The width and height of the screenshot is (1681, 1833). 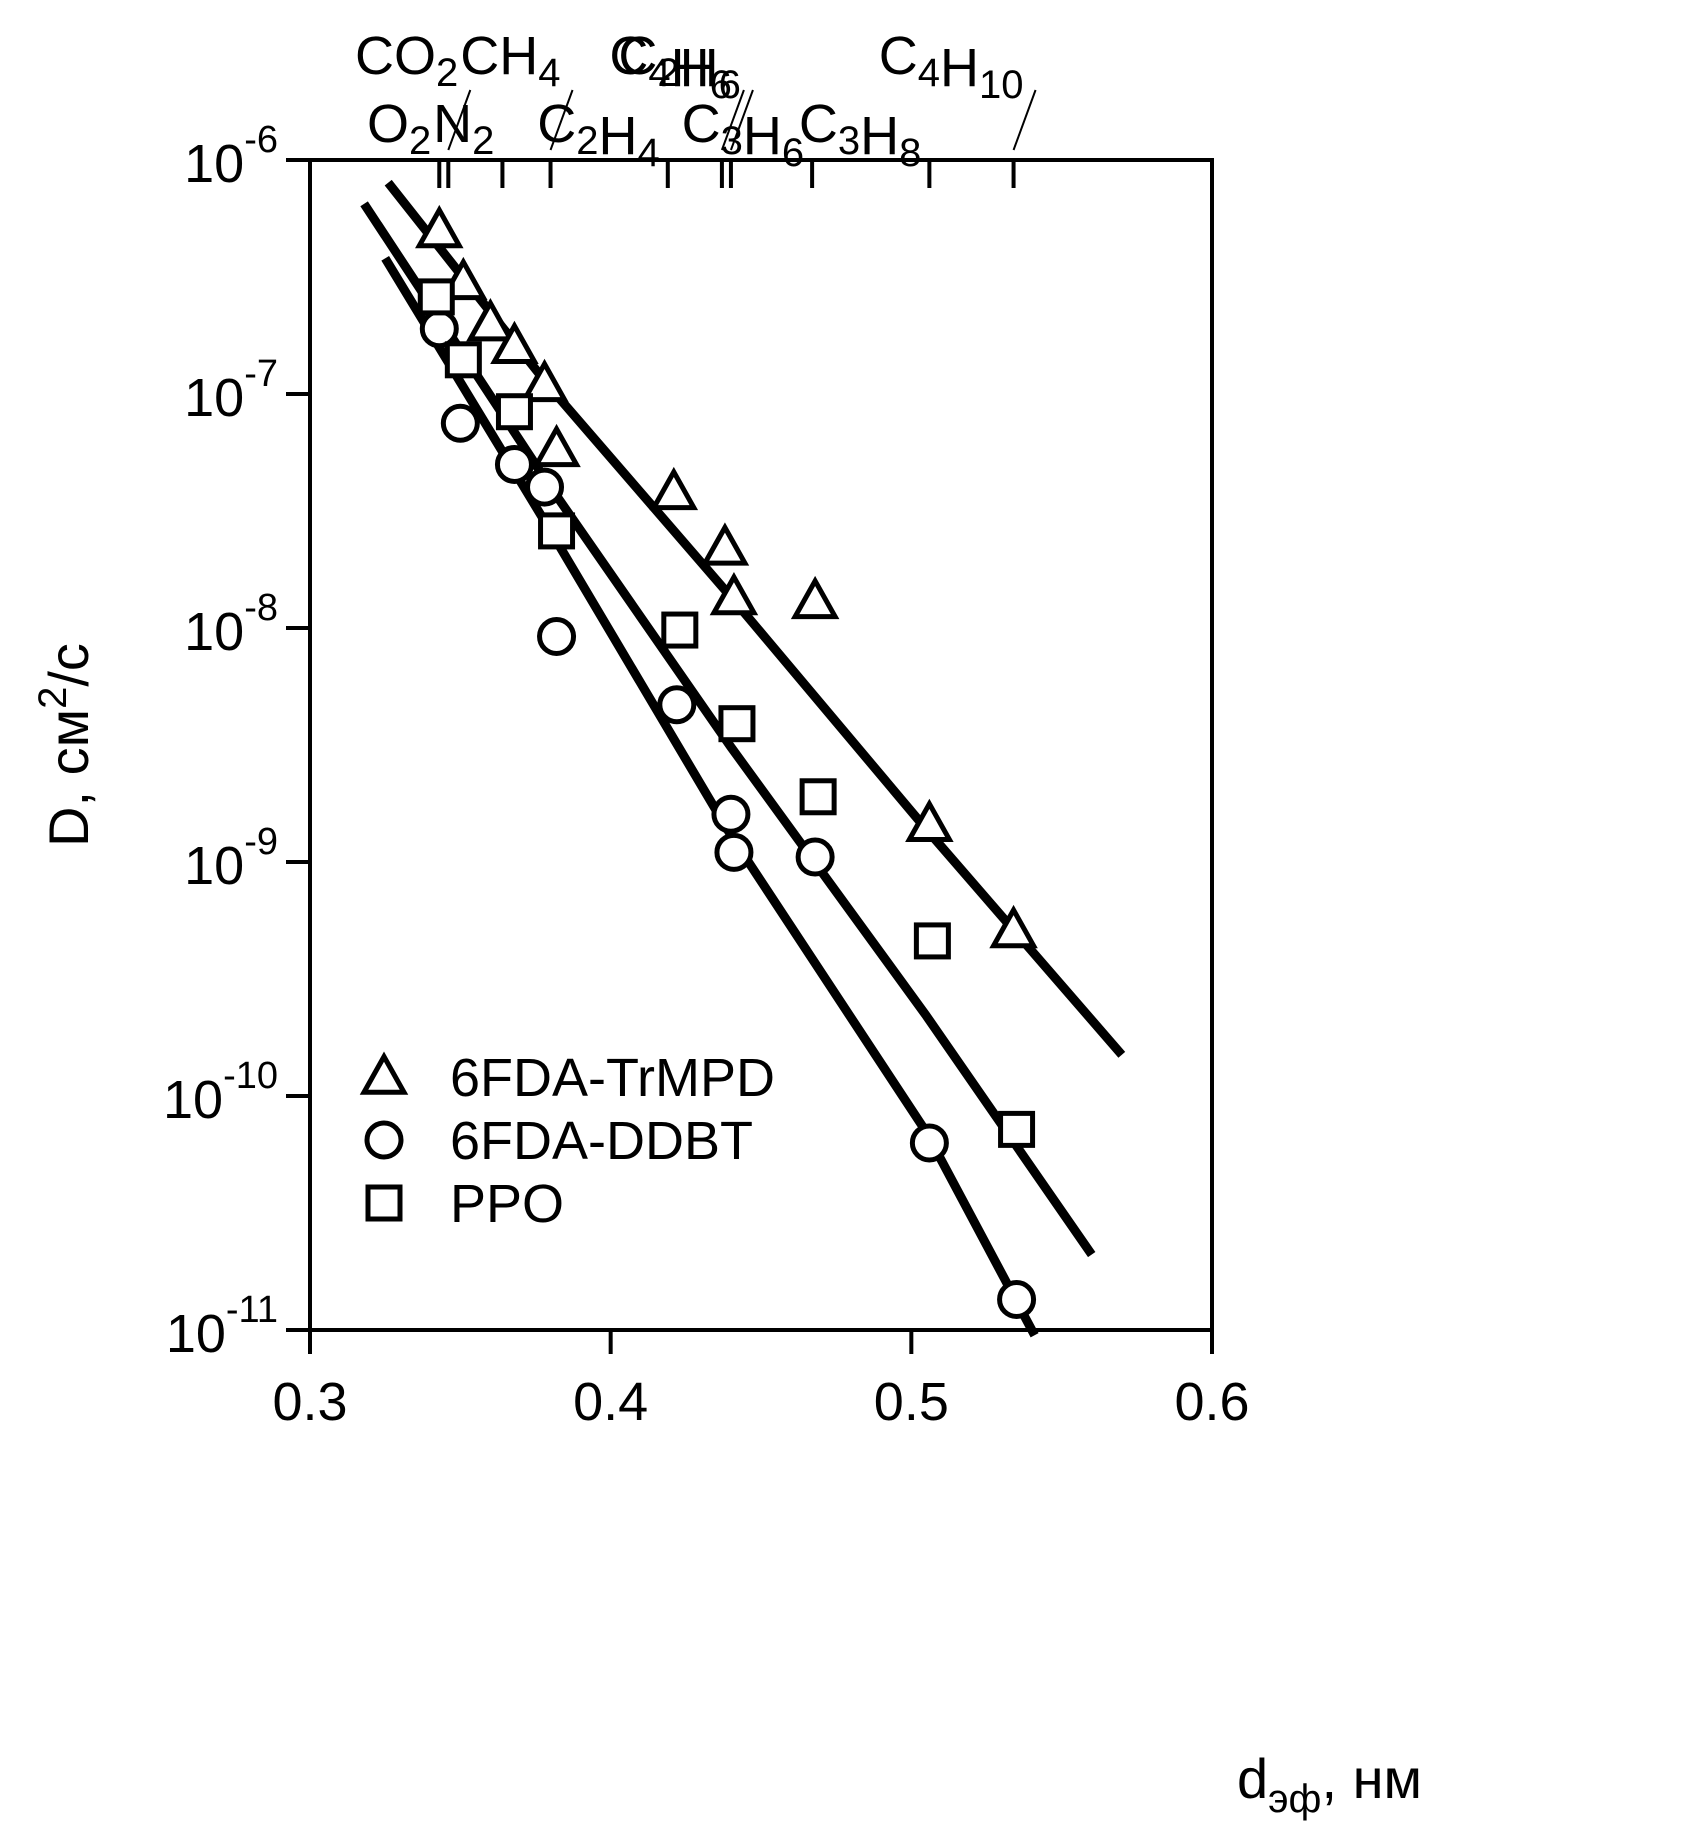 What do you see at coordinates (222, 1326) in the screenshot?
I see `y-tick-label: 10⁻¹¹` at bounding box center [222, 1326].